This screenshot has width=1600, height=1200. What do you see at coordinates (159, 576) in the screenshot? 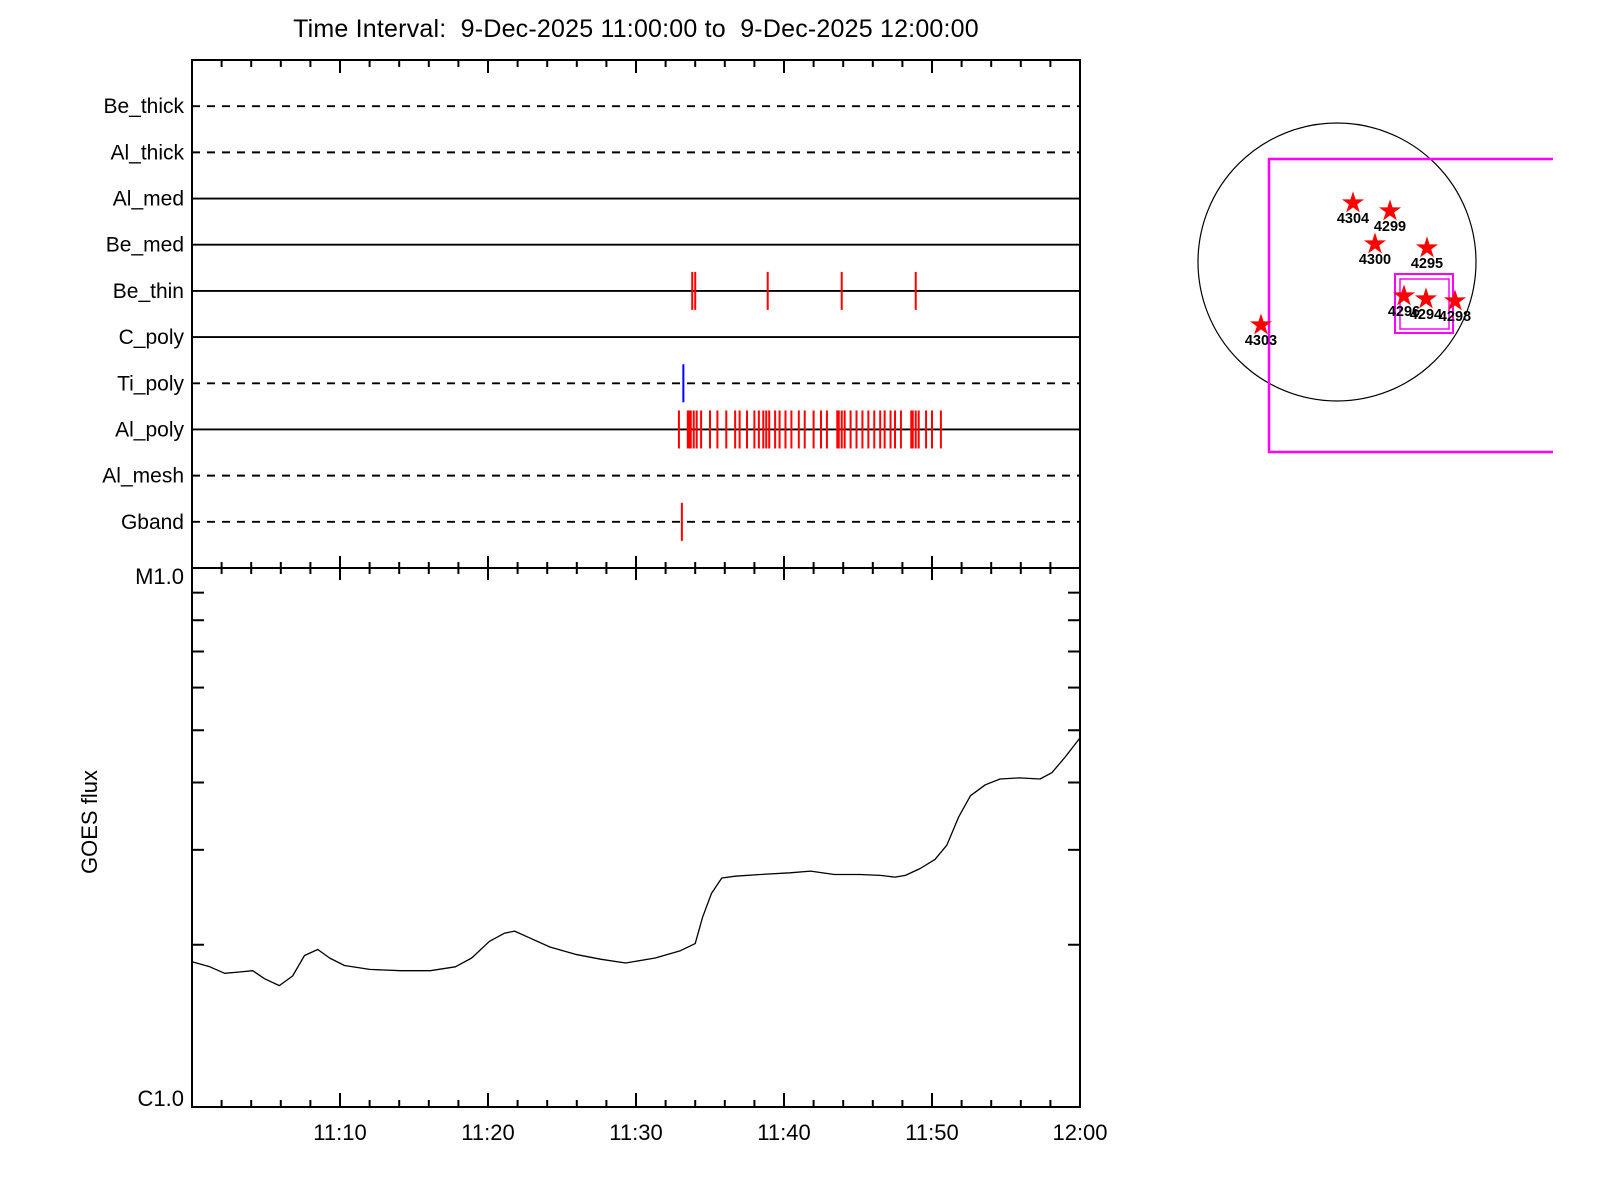
I see `goes-ytick-top: M1.0` at bounding box center [159, 576].